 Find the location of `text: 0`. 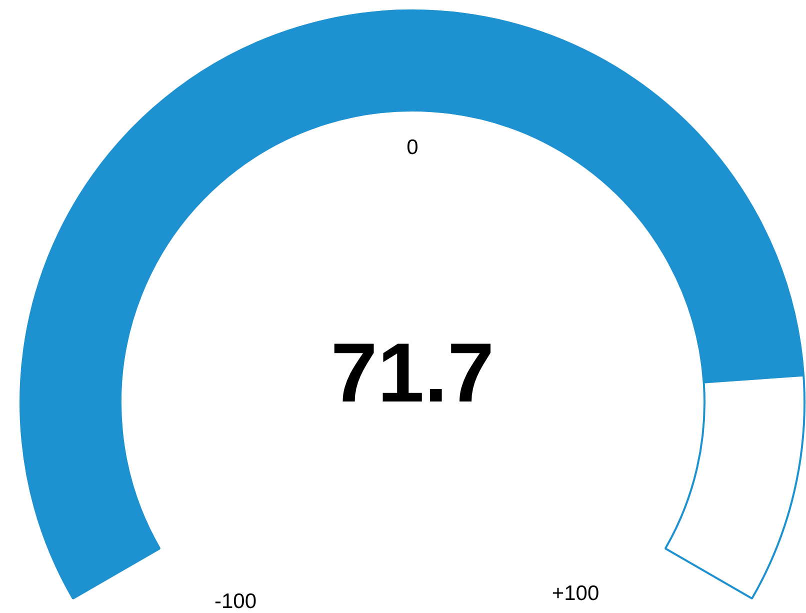

text: 0 is located at coordinates (412, 147).